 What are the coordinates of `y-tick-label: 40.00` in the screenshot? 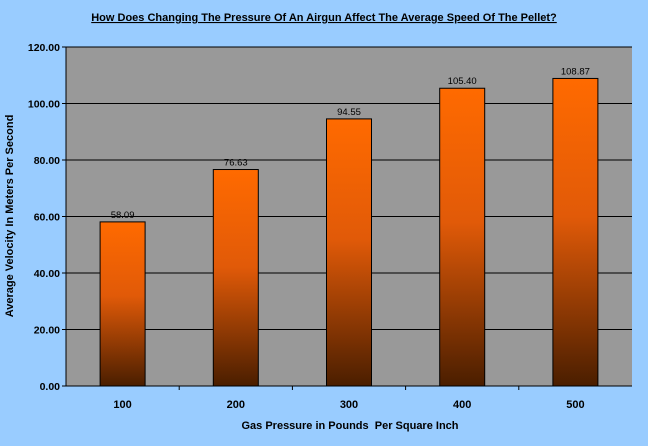 It's located at (47, 274).